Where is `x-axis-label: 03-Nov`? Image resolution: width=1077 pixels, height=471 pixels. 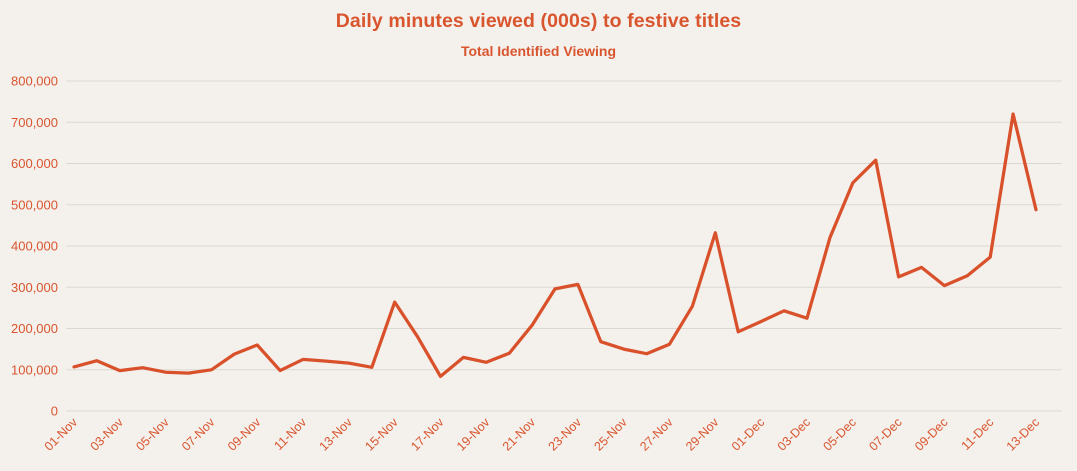 x-axis-label: 03-Nov is located at coordinates (107, 434).